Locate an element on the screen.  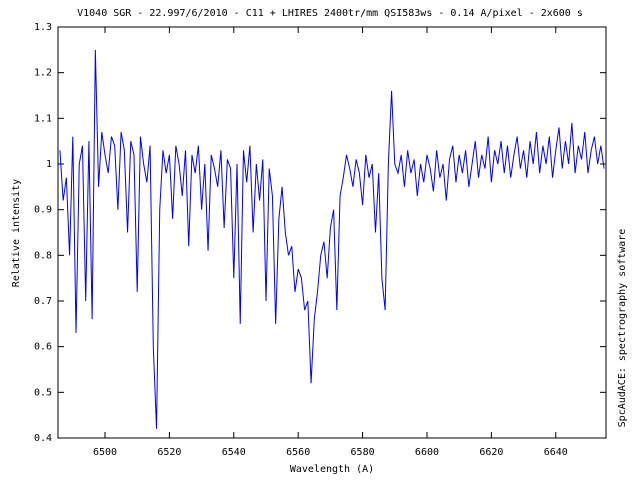
x-tick-label: 6600 is located at coordinates (427, 452).